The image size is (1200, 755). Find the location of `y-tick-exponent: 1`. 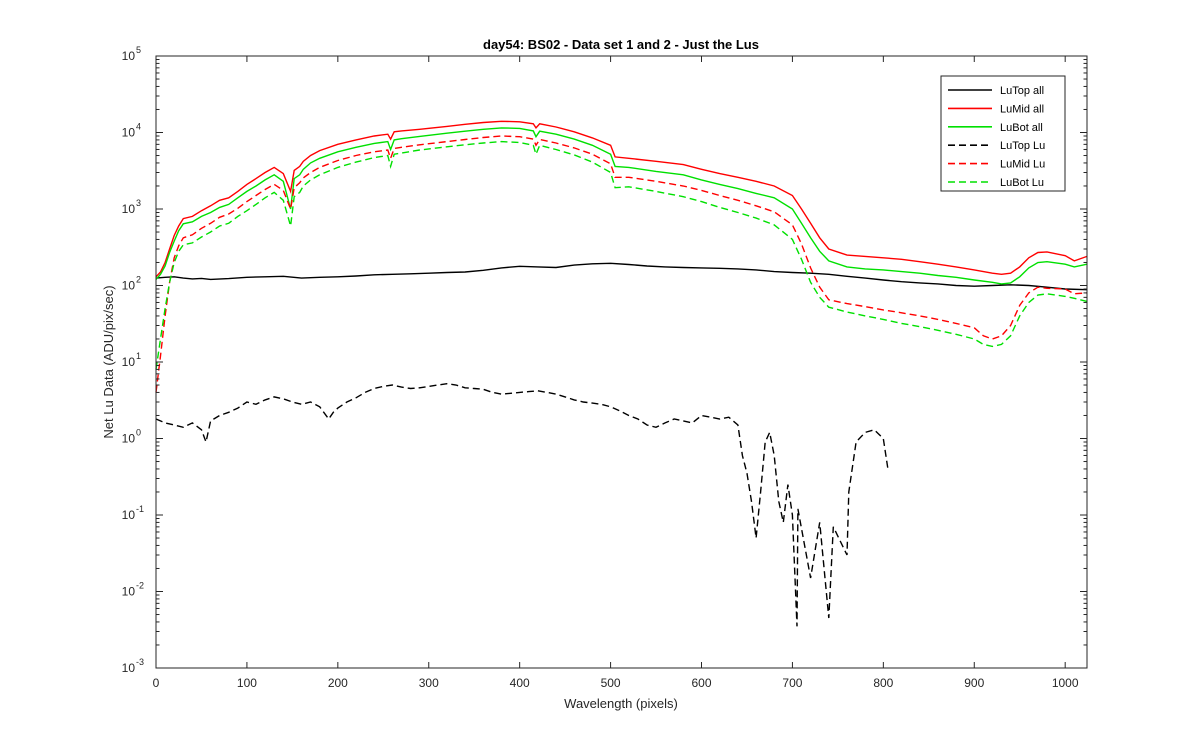

y-tick-exponent: 1 is located at coordinates (138, 356).